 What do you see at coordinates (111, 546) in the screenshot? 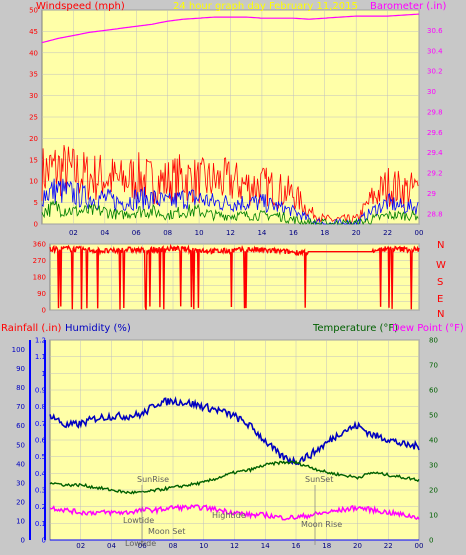
I see `bottom-x-tick-label: 04` at bounding box center [111, 546].